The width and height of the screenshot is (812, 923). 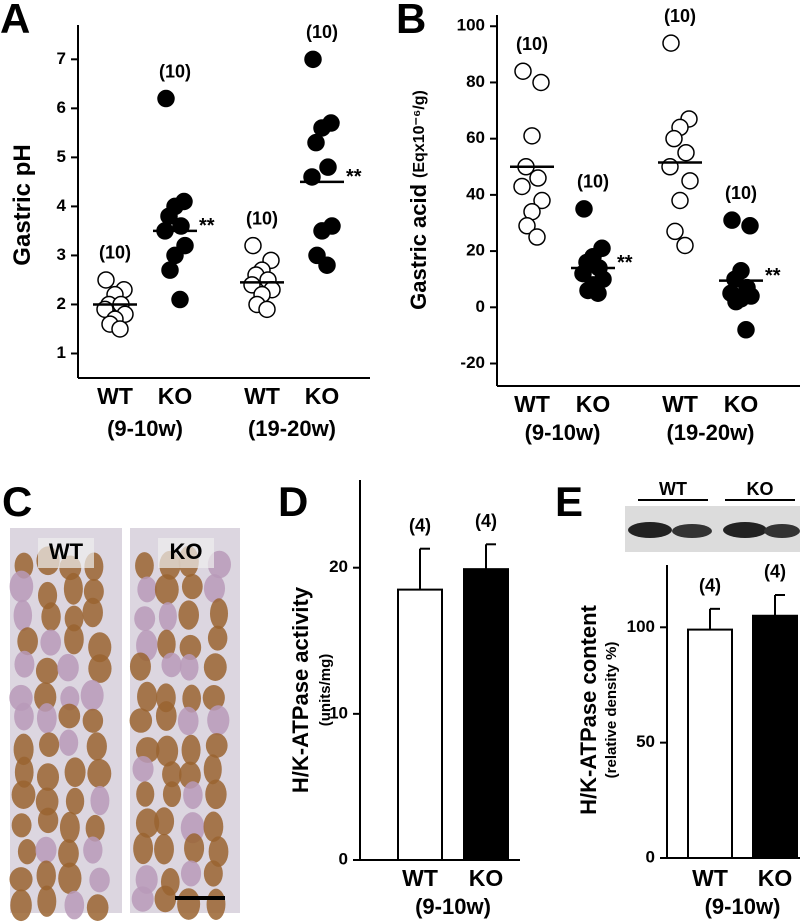 What do you see at coordinates (569, 501) in the screenshot?
I see `panel-letter: E` at bounding box center [569, 501].